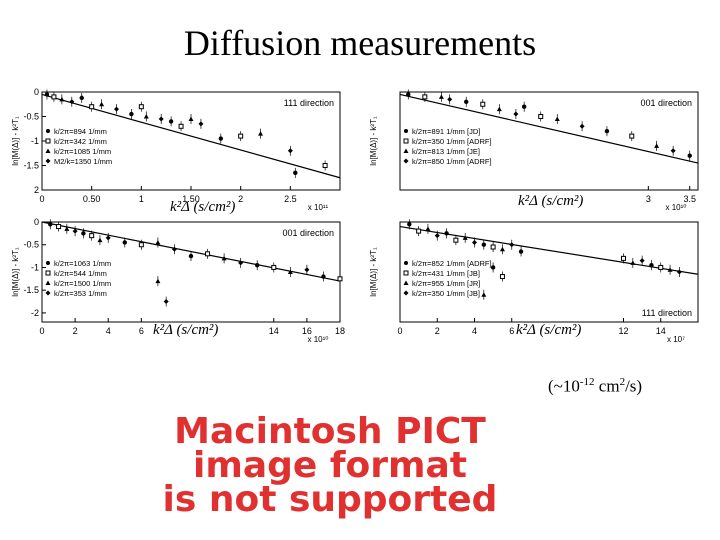 The height and width of the screenshot is (540, 720). Describe the element at coordinates (15, 272) in the screenshot. I see `y-axis-label: ln[M(Δ)] - k²T₁` at that location.